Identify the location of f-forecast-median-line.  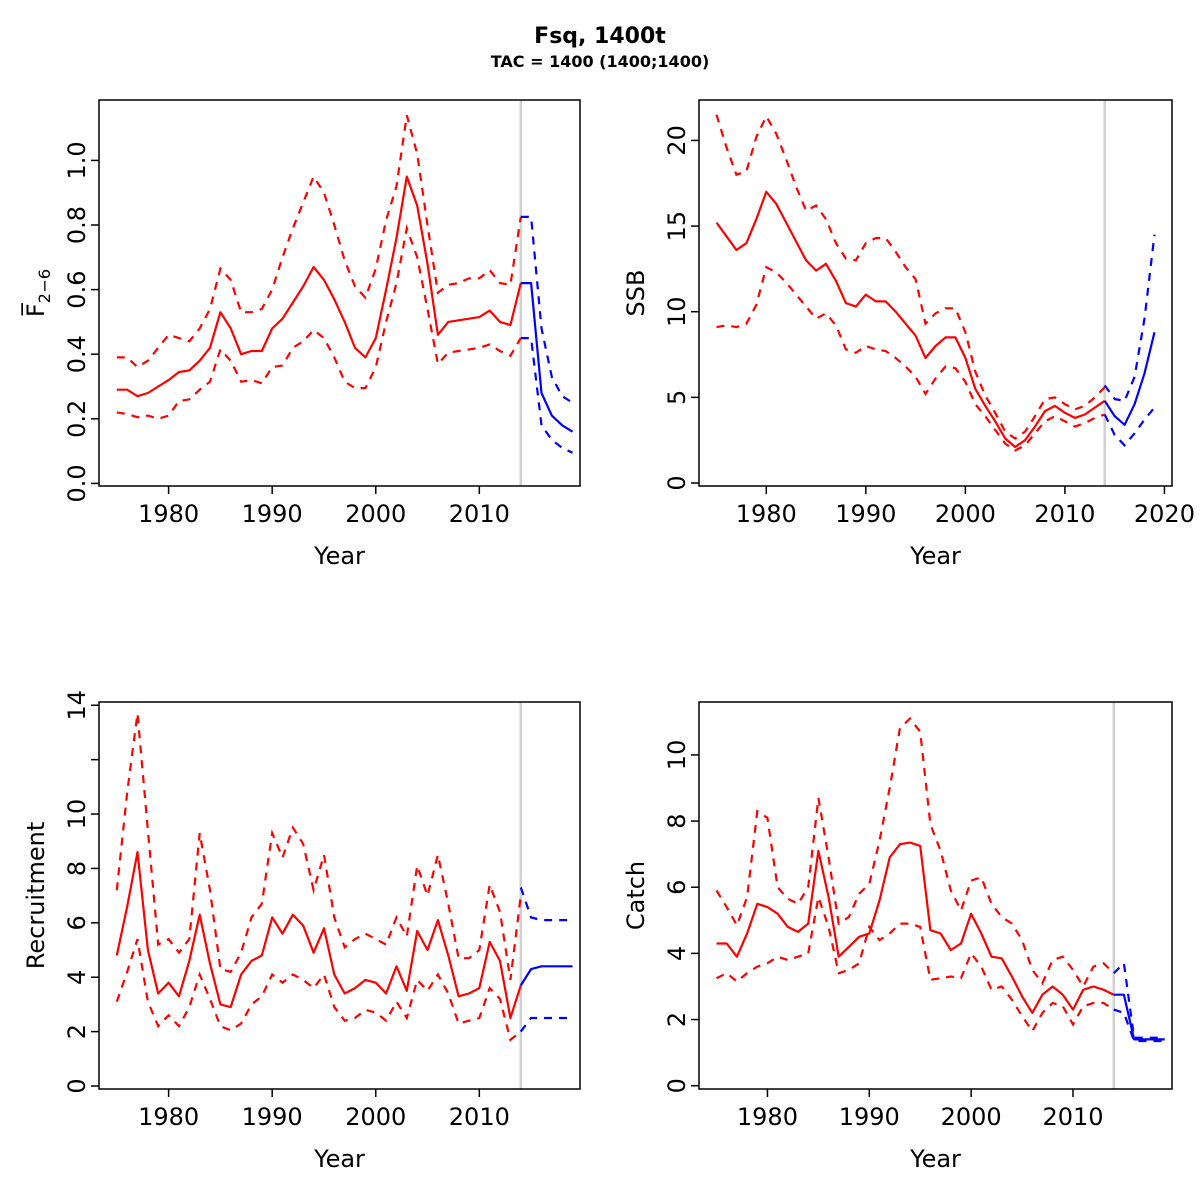
(547, 357).